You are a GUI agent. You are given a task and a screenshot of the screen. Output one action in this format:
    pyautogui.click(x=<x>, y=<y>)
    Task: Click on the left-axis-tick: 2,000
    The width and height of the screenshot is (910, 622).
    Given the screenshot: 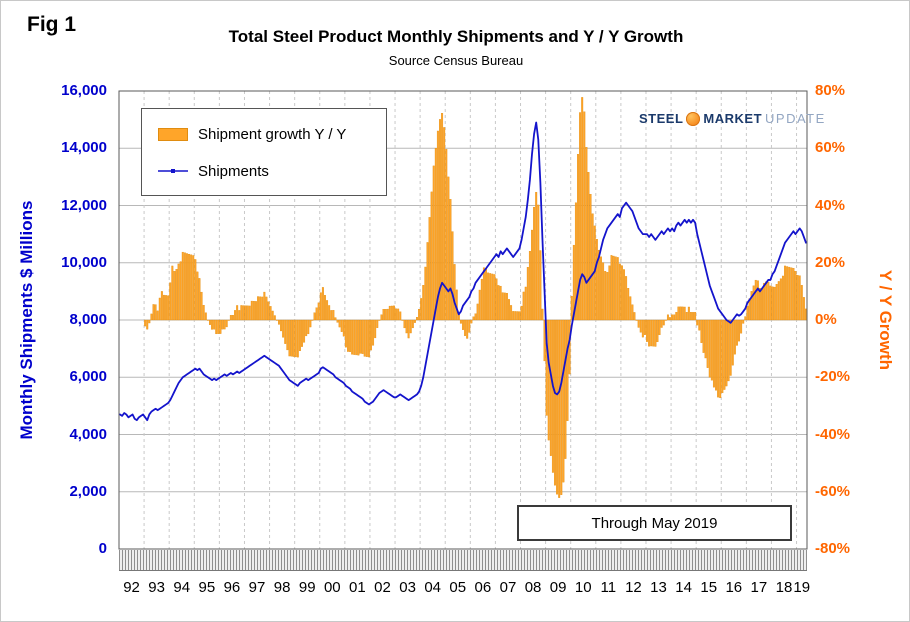 What is the action you would take?
    pyautogui.click(x=88, y=491)
    